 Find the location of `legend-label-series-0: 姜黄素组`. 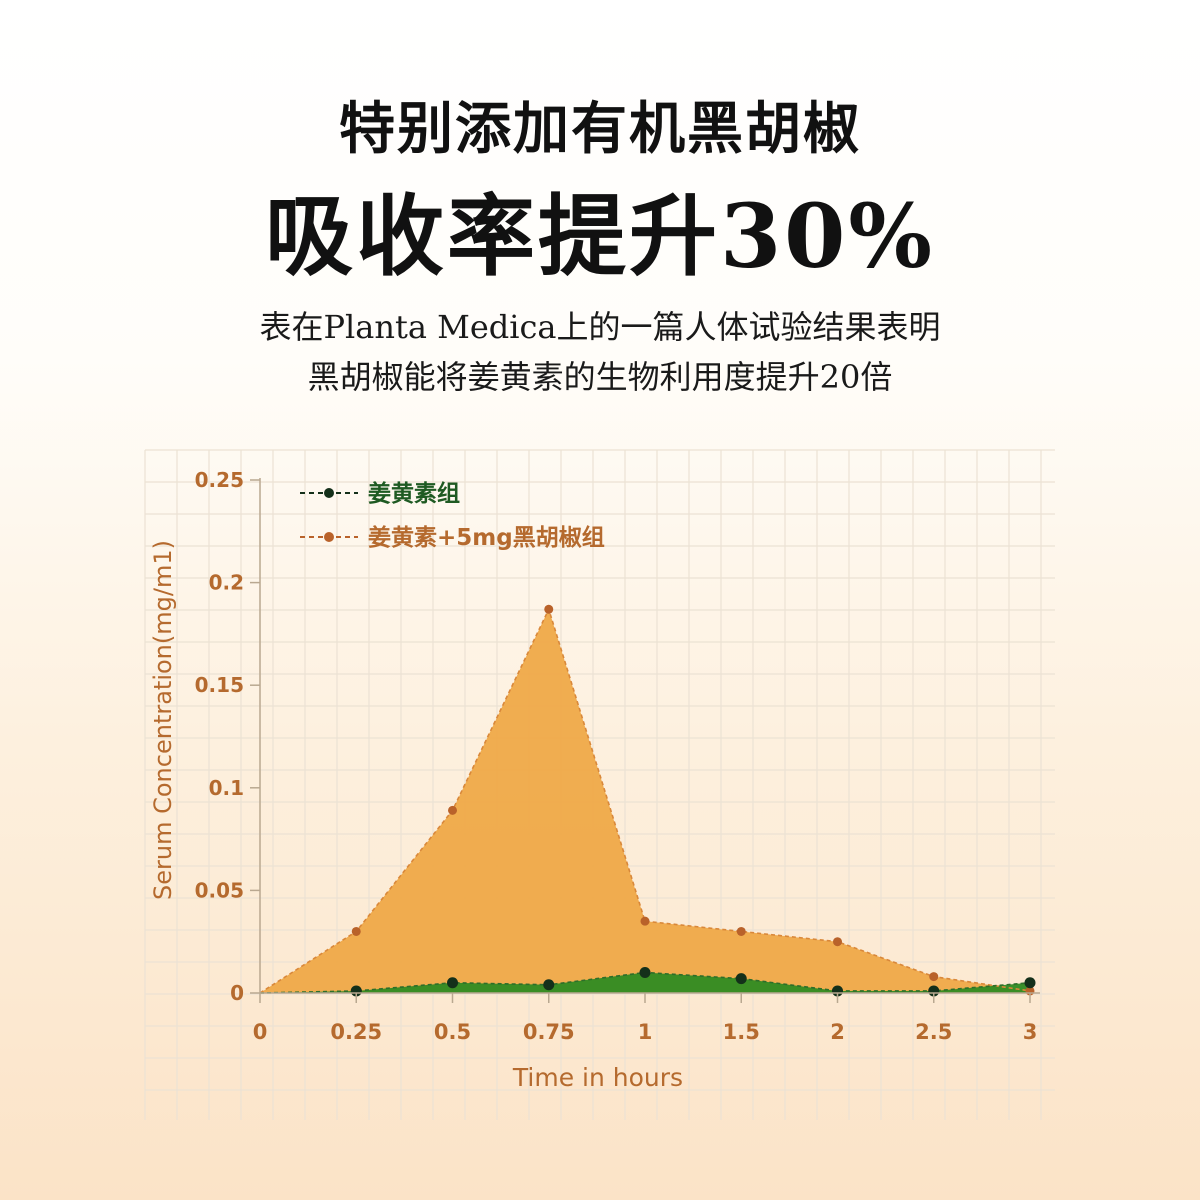

legend-label-series-0: 姜黄素组 is located at coordinates (414, 493).